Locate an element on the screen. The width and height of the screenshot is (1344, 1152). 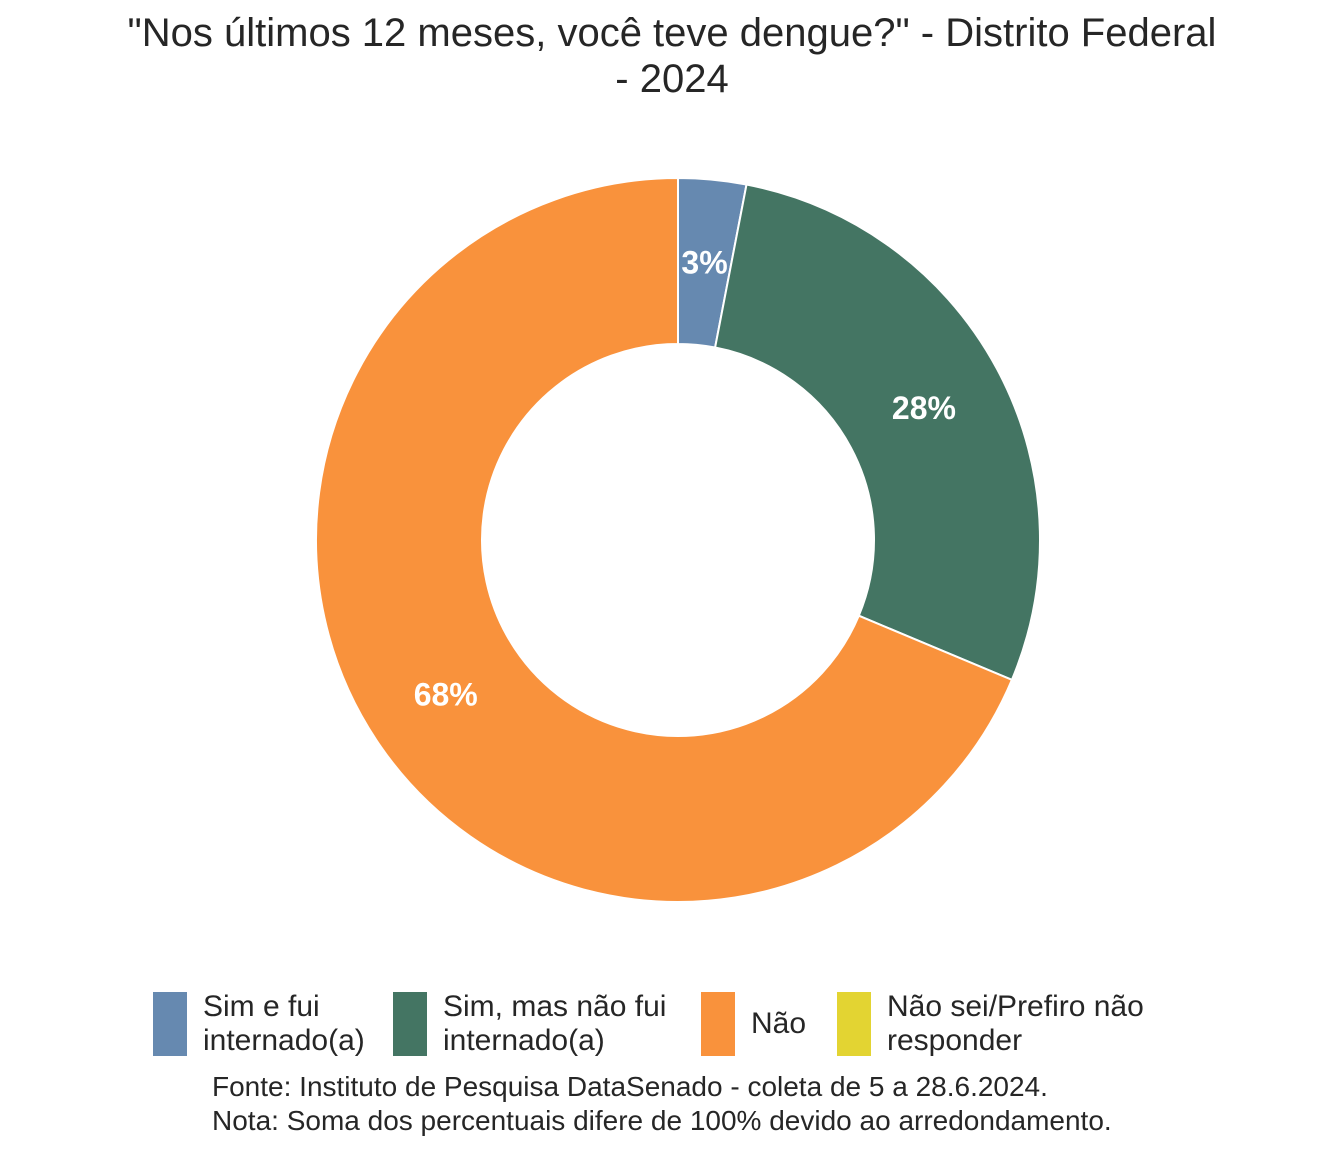
chart-title-line-2: - 2024 is located at coordinates (672, 79).